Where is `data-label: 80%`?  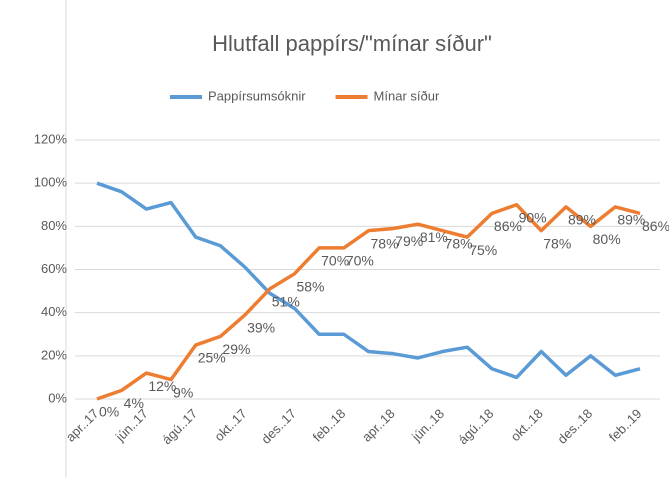
data-label: 80% is located at coordinates (607, 239).